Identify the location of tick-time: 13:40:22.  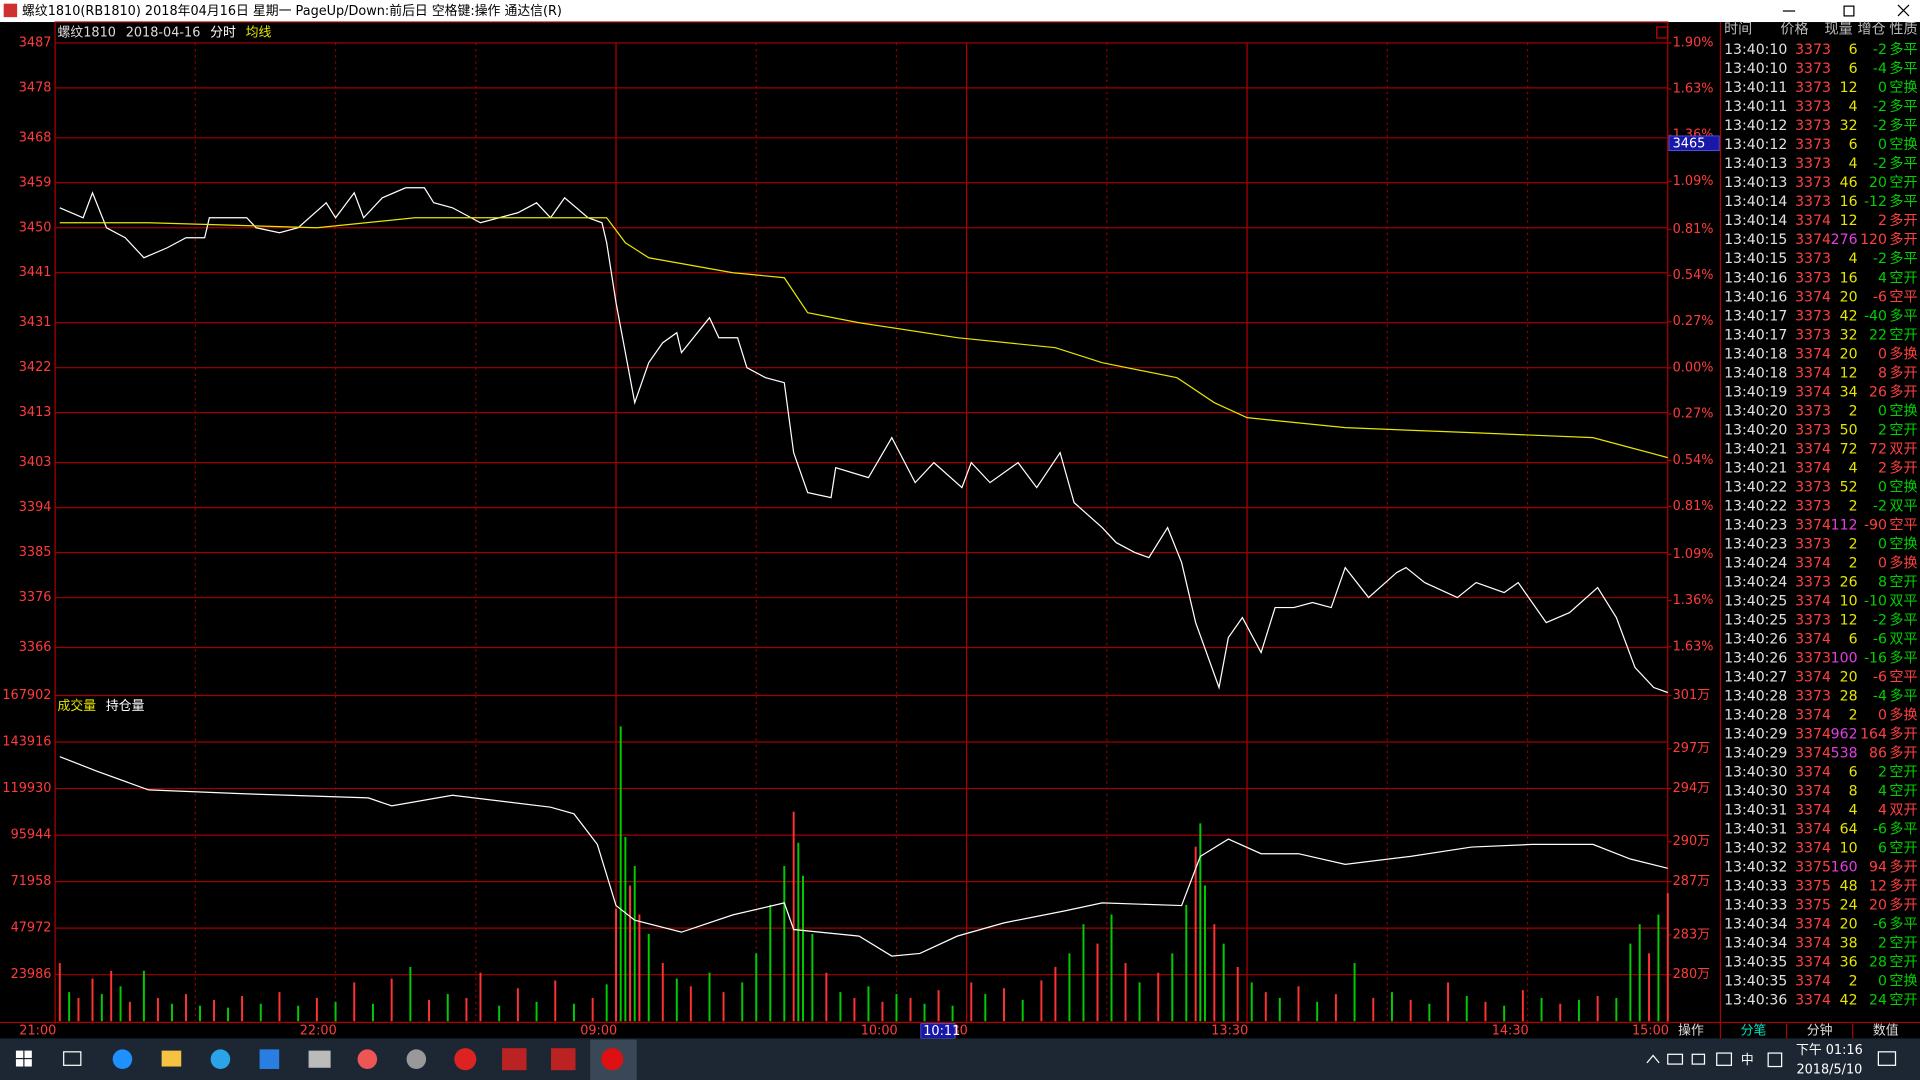
(1755, 506).